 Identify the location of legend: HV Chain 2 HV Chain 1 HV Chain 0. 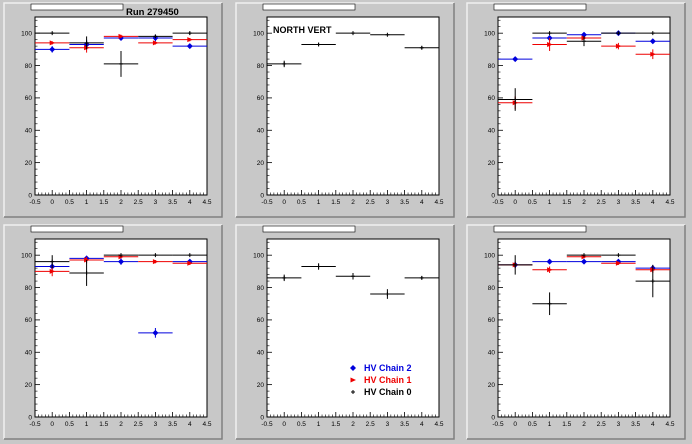
(381, 380).